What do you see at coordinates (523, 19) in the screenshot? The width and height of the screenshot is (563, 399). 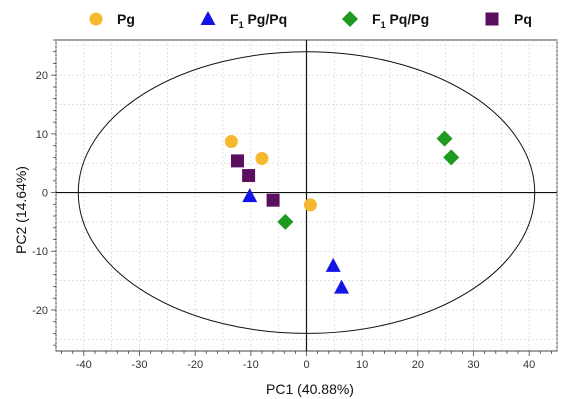 I see `legend-label: Pq` at bounding box center [523, 19].